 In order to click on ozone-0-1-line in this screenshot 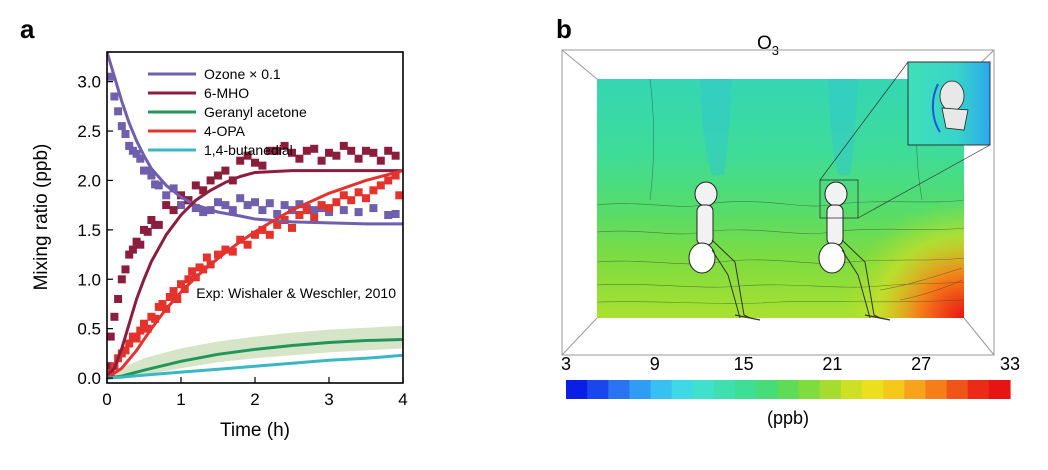, I will do `click(255, 139)`.